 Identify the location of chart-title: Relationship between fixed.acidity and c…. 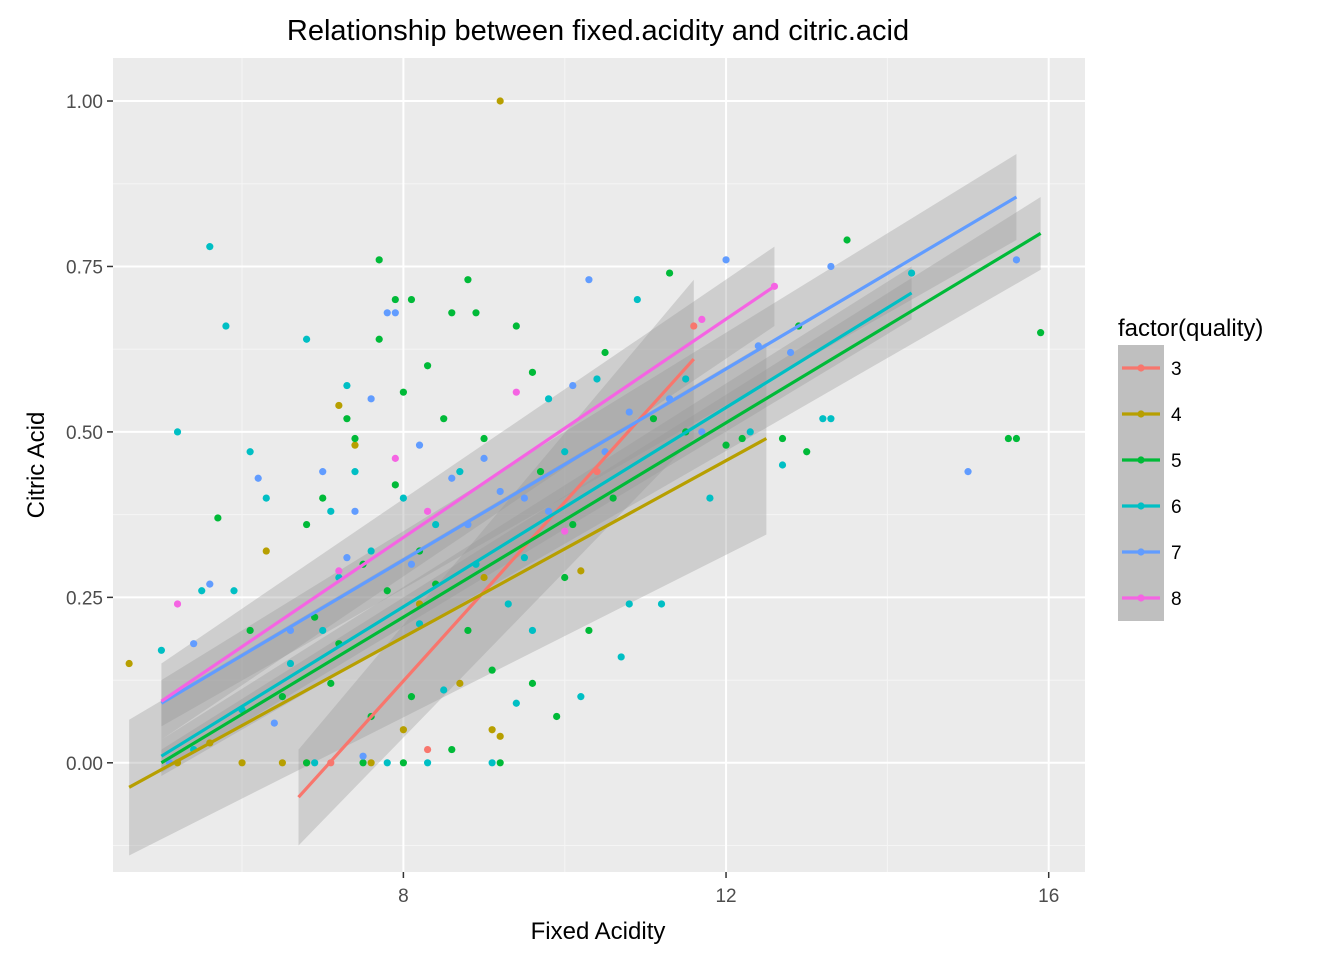
(598, 31).